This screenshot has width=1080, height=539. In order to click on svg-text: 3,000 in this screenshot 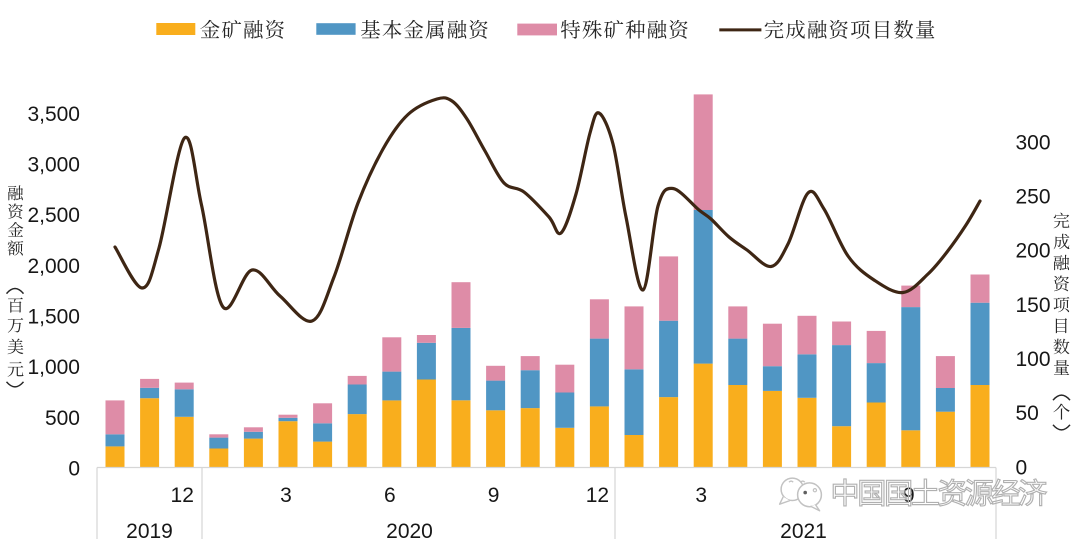, I will do `click(53, 165)`.